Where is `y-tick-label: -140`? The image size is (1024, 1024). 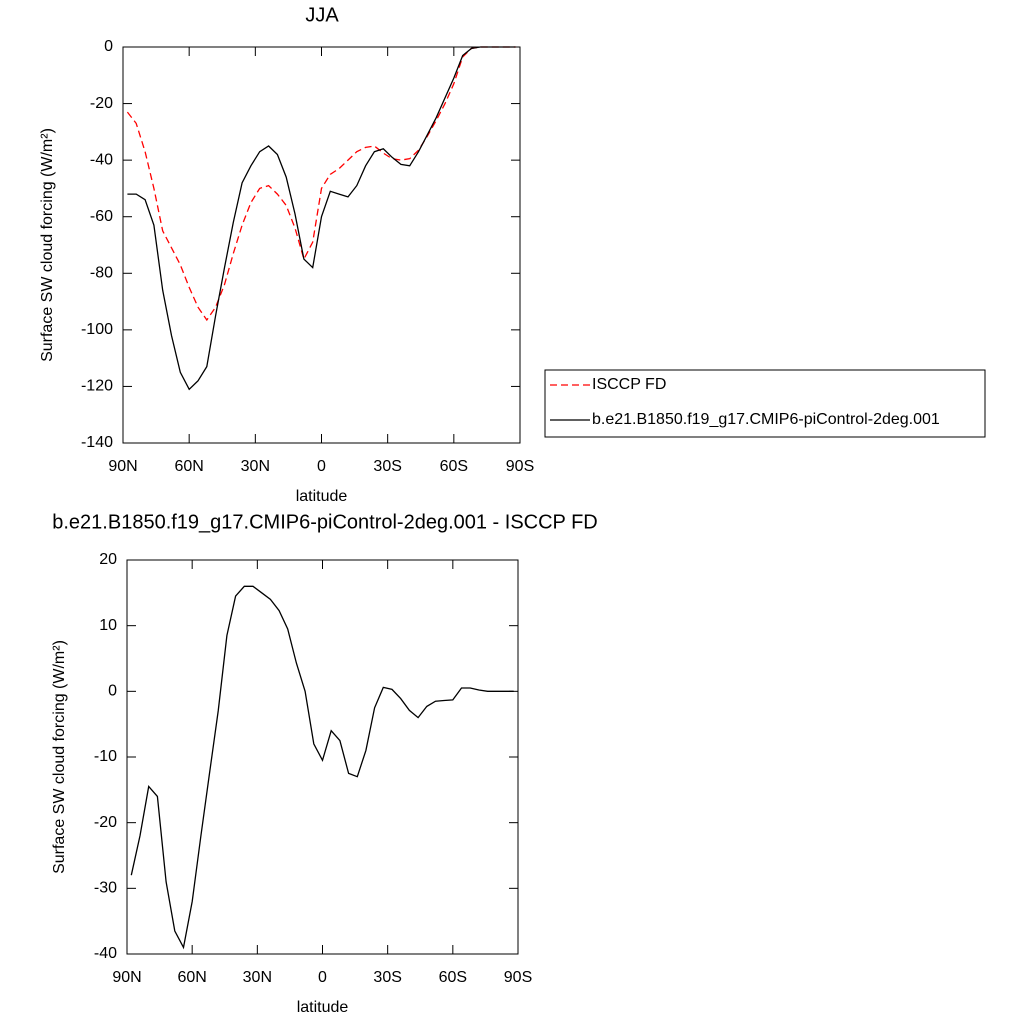 y-tick-label: -140 is located at coordinates (97, 442).